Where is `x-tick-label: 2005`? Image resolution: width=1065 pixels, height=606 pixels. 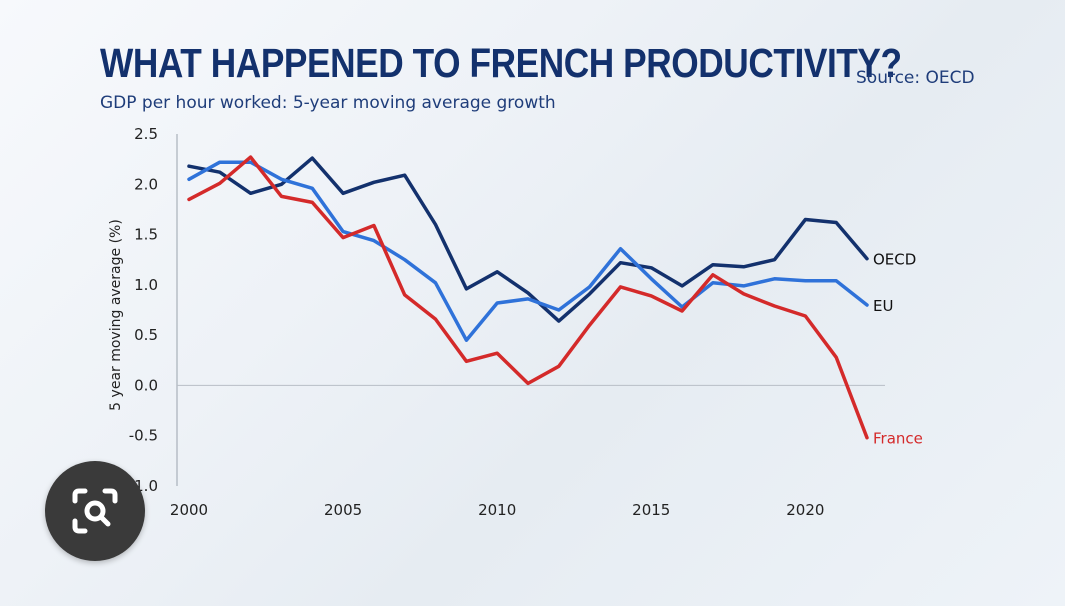
x-tick-label: 2005 is located at coordinates (343, 510).